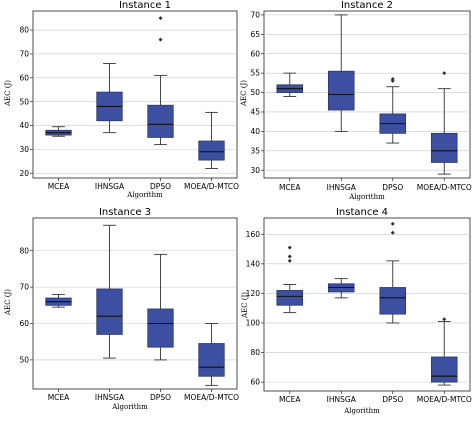  Describe the element at coordinates (144, 195) in the screenshot. I see `instance-1-x-axis-label: Algorithm` at that location.